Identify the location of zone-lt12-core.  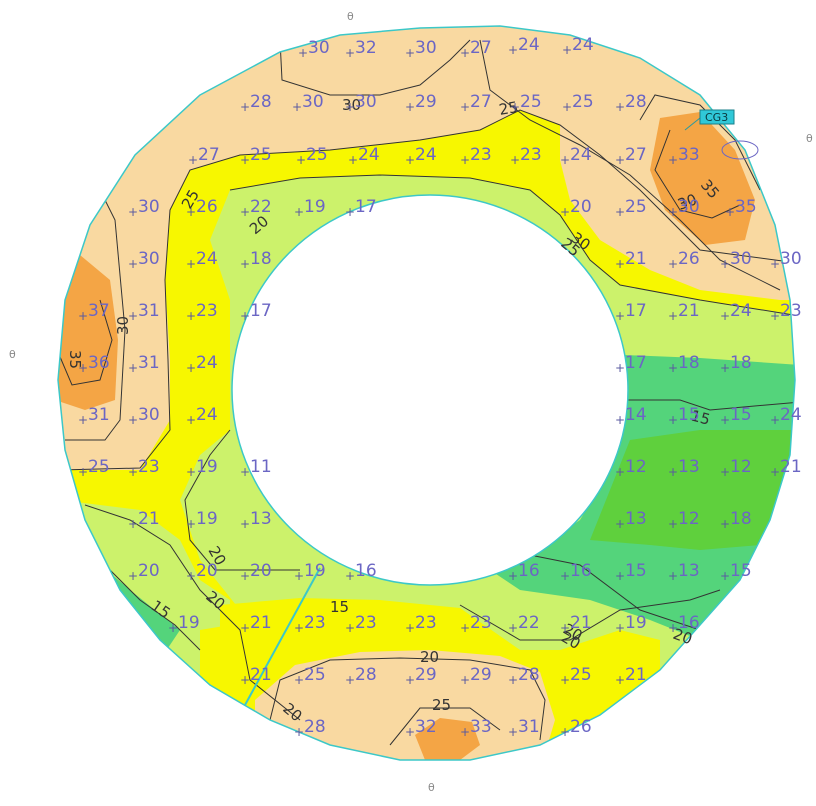
(692, 490).